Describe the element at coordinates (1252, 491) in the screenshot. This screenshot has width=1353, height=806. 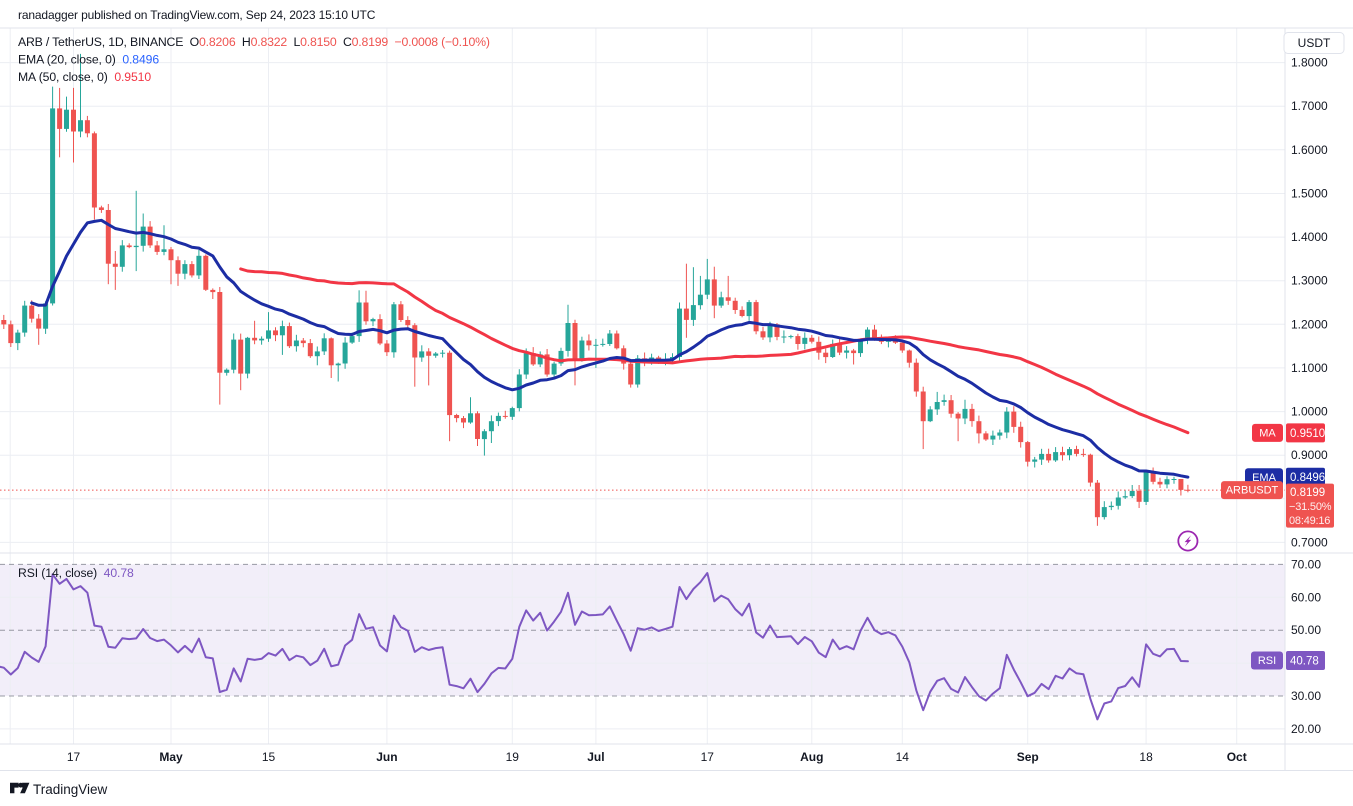
I see `svg-text: ARBUSDT` at that location.